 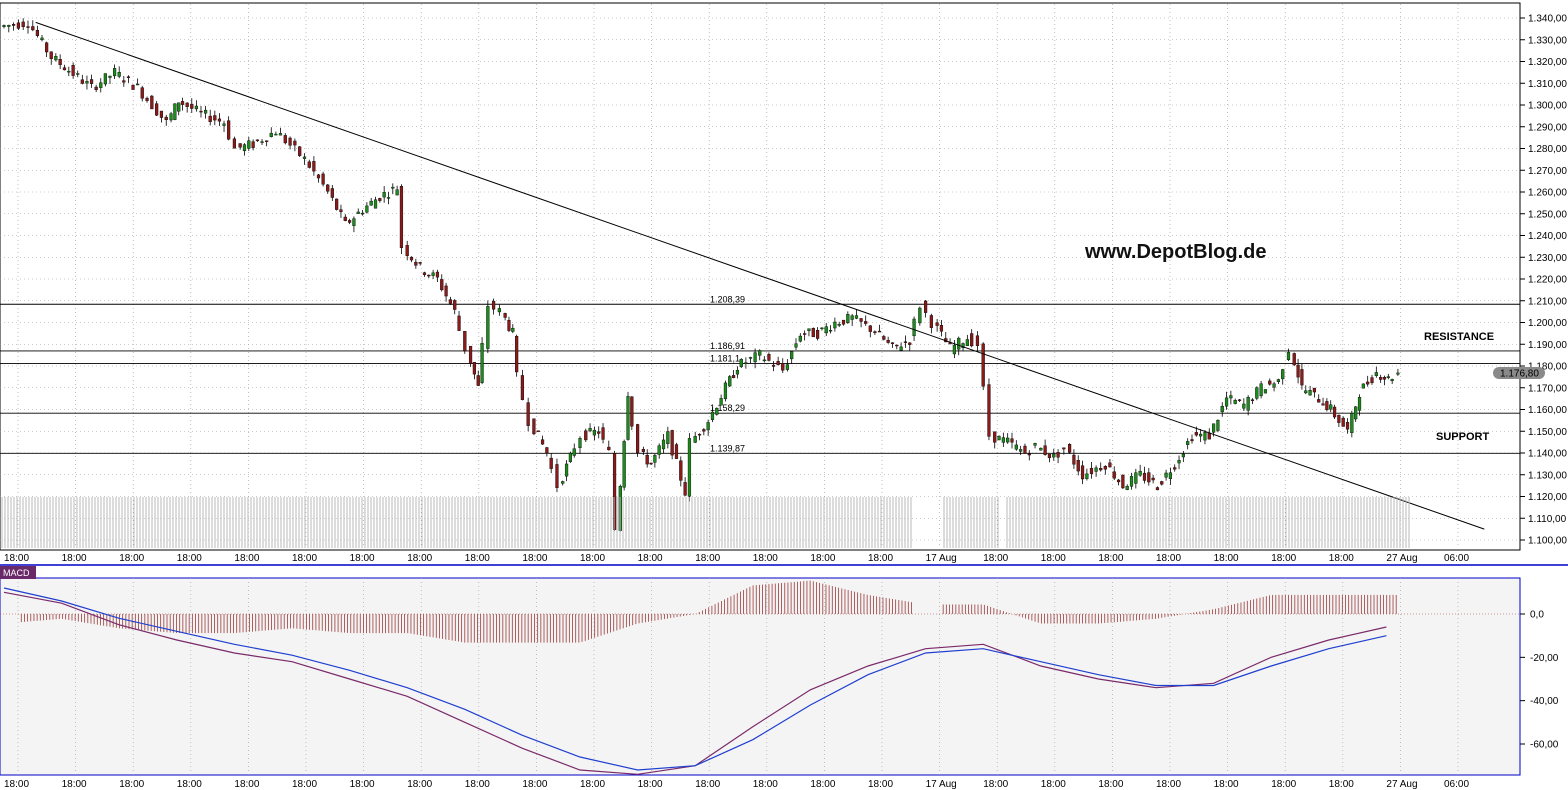 I want to click on watermark: www.DepotBlog.de, so click(x=1175, y=252).